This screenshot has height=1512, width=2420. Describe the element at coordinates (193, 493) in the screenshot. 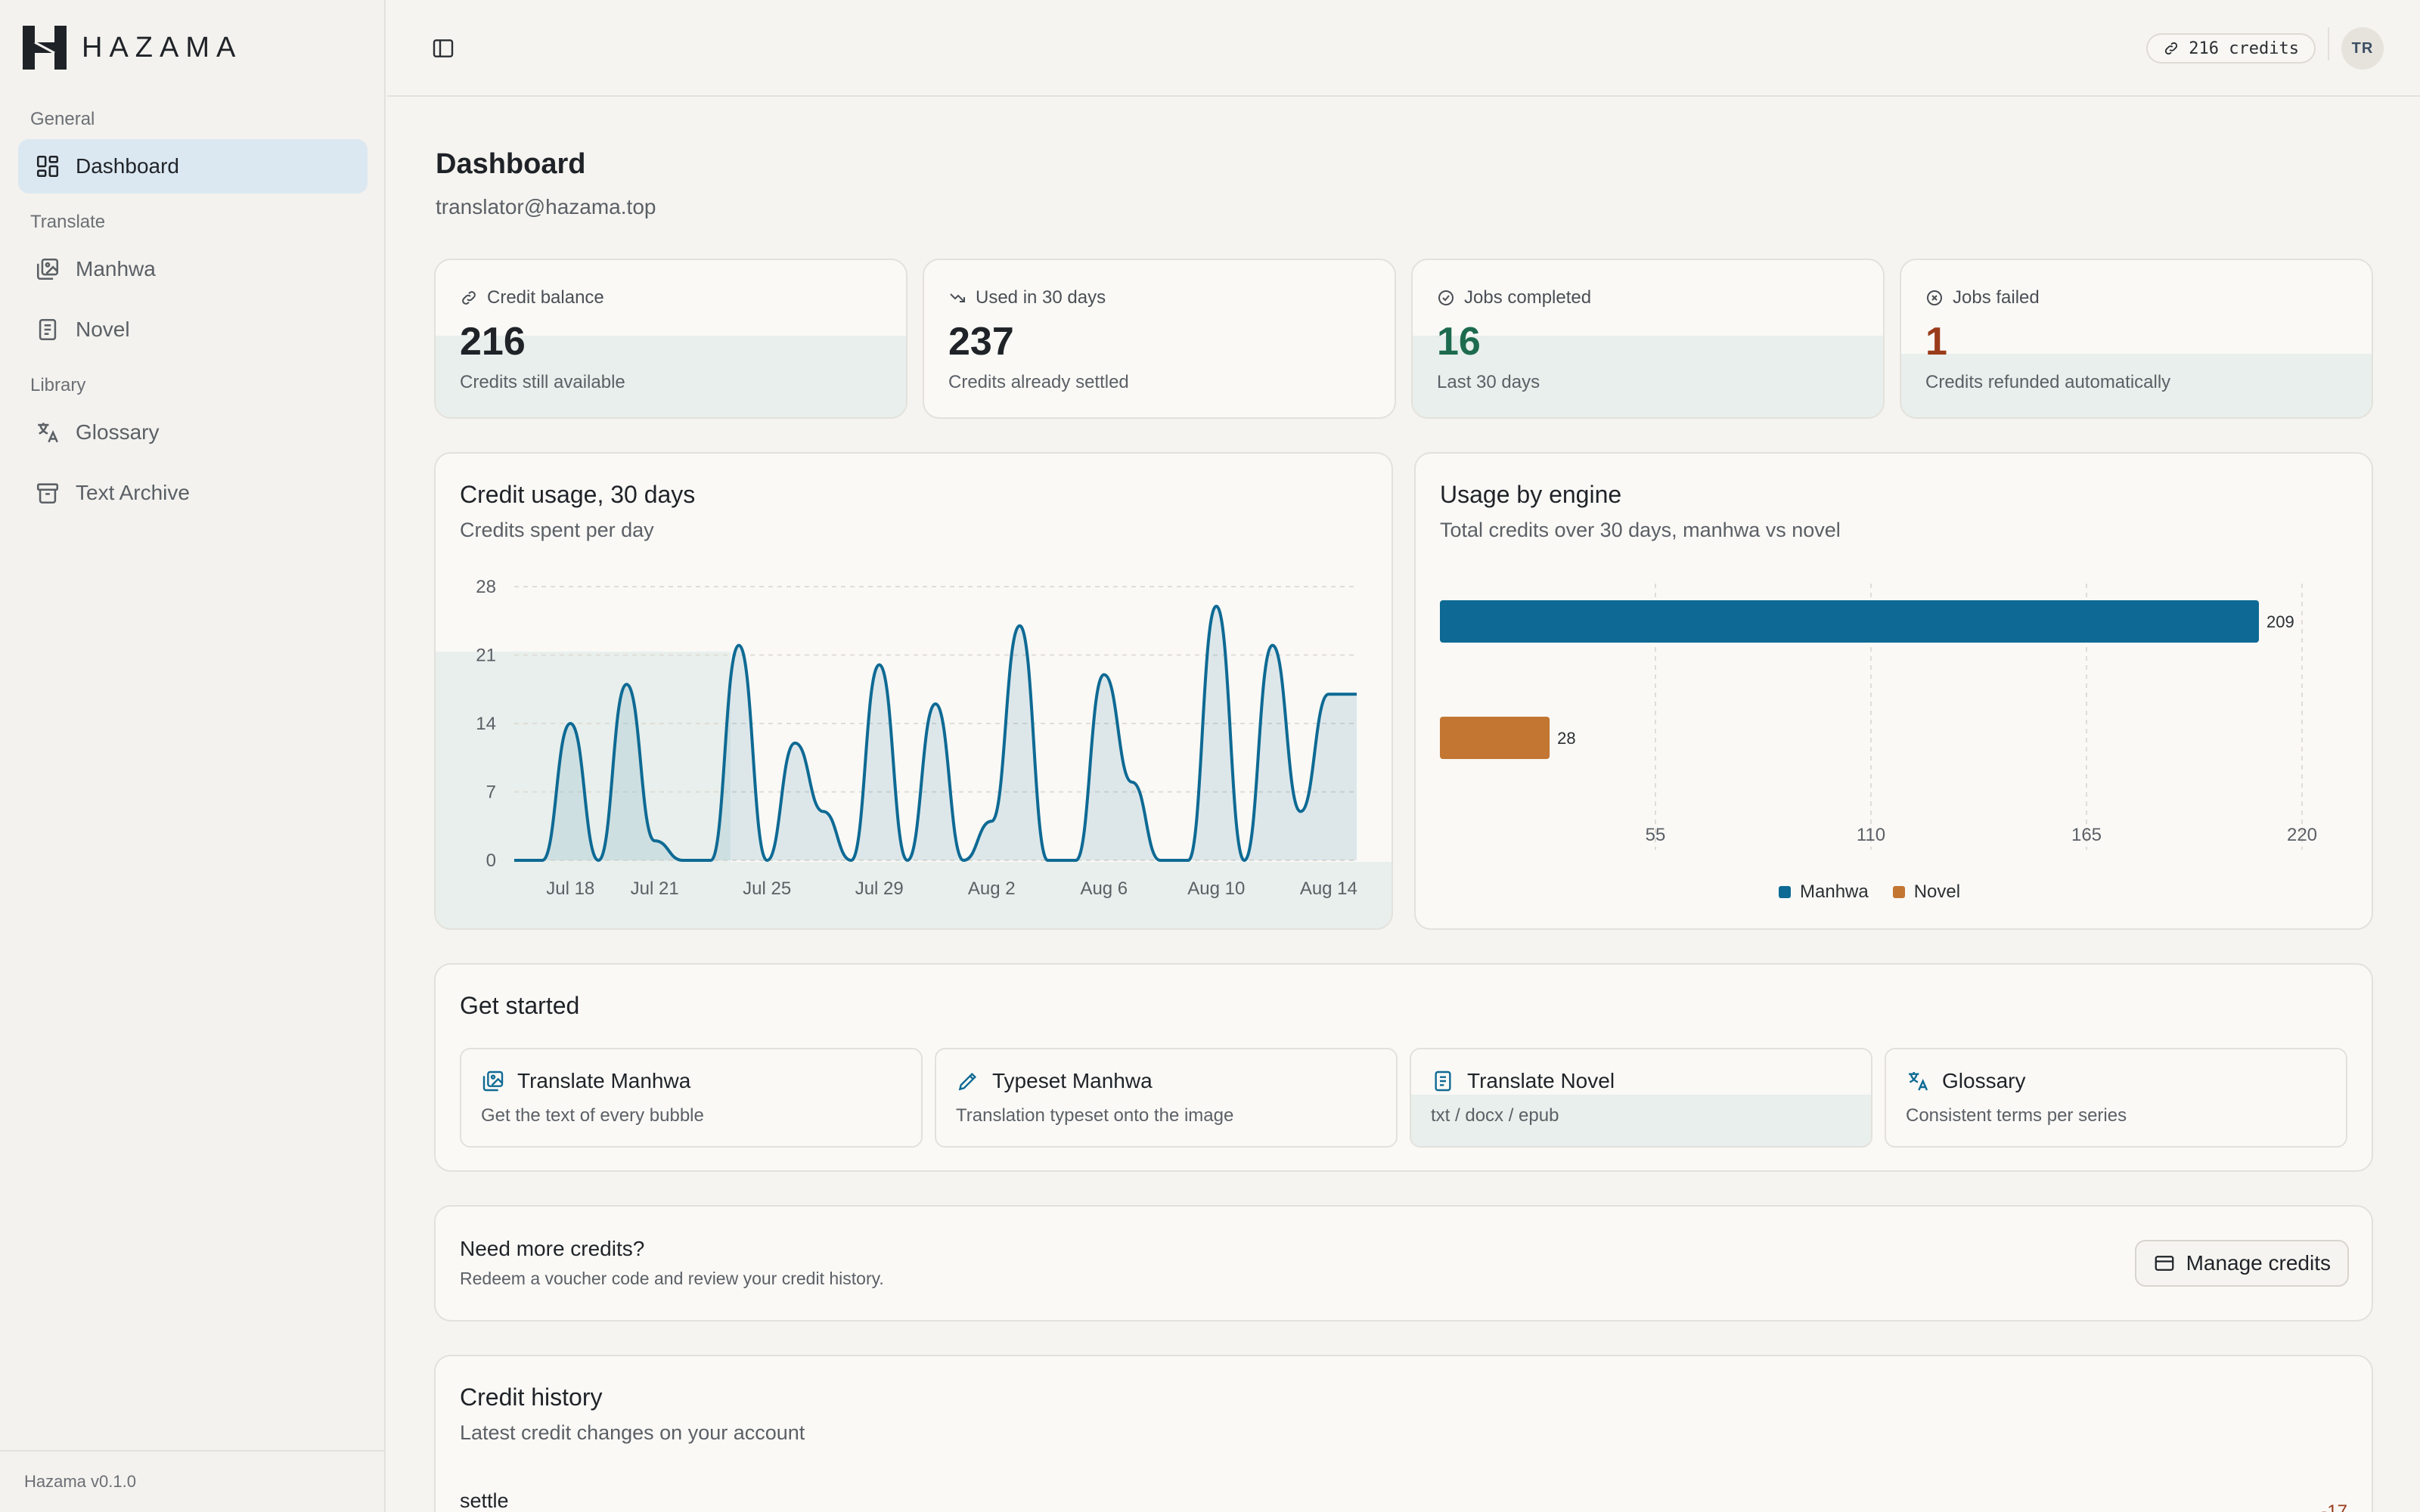

I see `sidebar-item-text-archive: Text Archive` at that location.